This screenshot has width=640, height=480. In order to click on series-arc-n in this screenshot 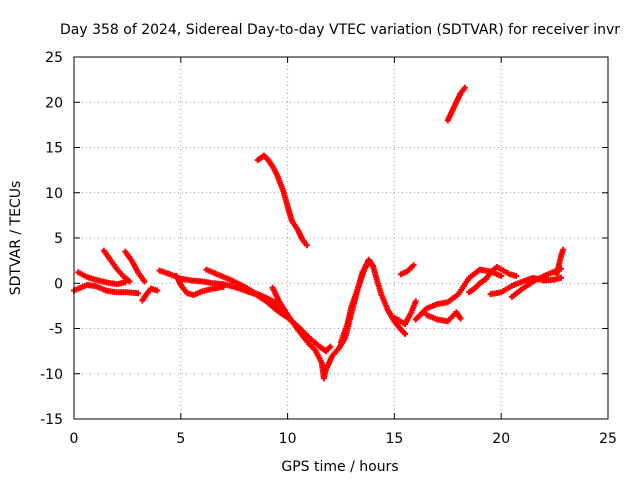, I will do `click(407, 270)`.